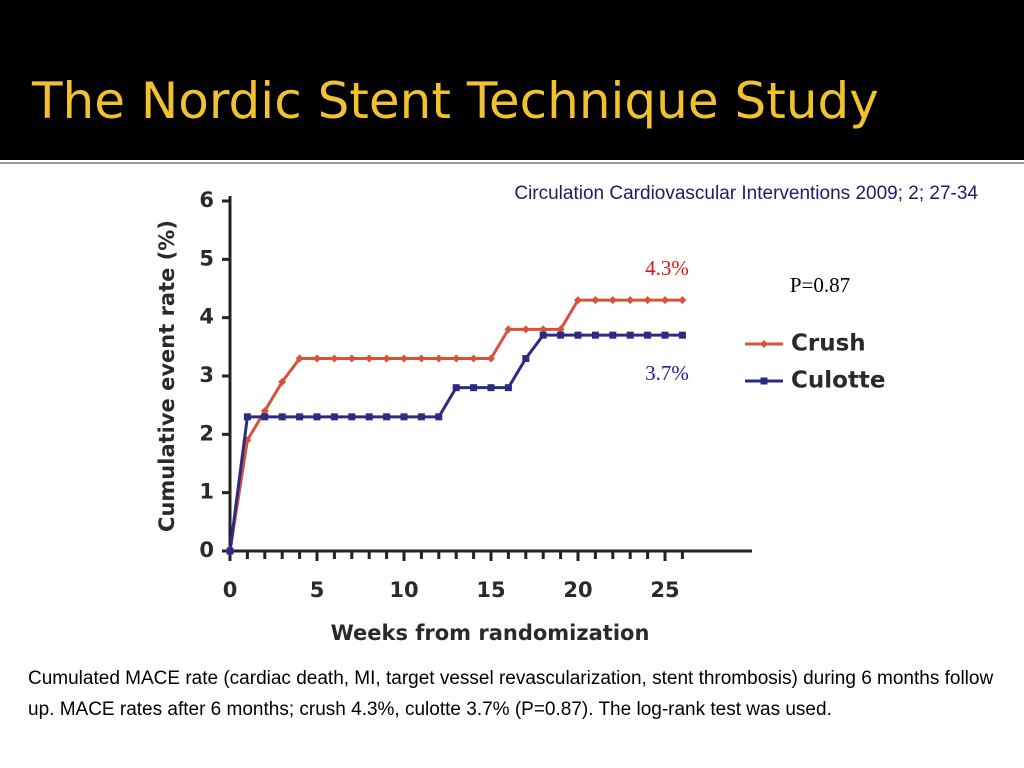 The width and height of the screenshot is (1024, 768). What do you see at coordinates (206, 258) in the screenshot?
I see `y-tick-label: 5` at bounding box center [206, 258].